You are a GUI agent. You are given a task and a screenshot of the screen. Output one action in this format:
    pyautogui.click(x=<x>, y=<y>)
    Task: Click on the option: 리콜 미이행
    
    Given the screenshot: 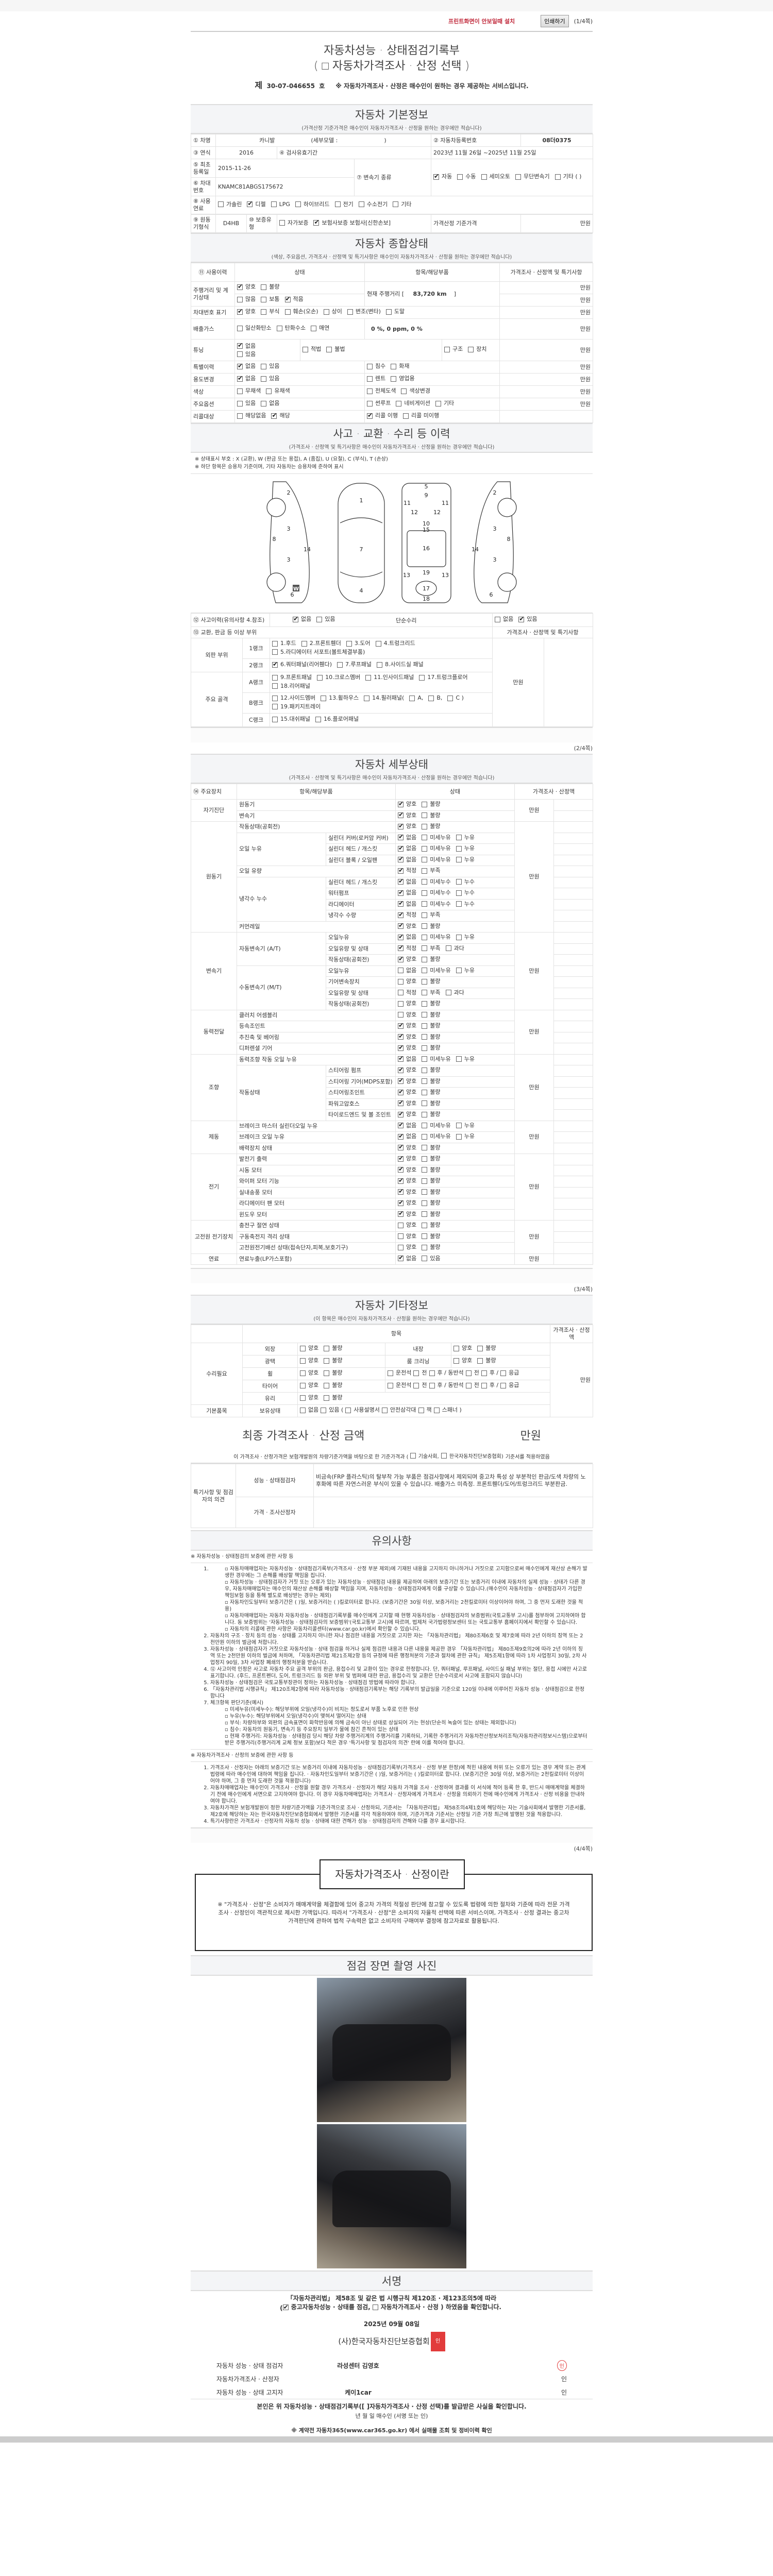 What is the action you would take?
    pyautogui.click(x=420, y=415)
    